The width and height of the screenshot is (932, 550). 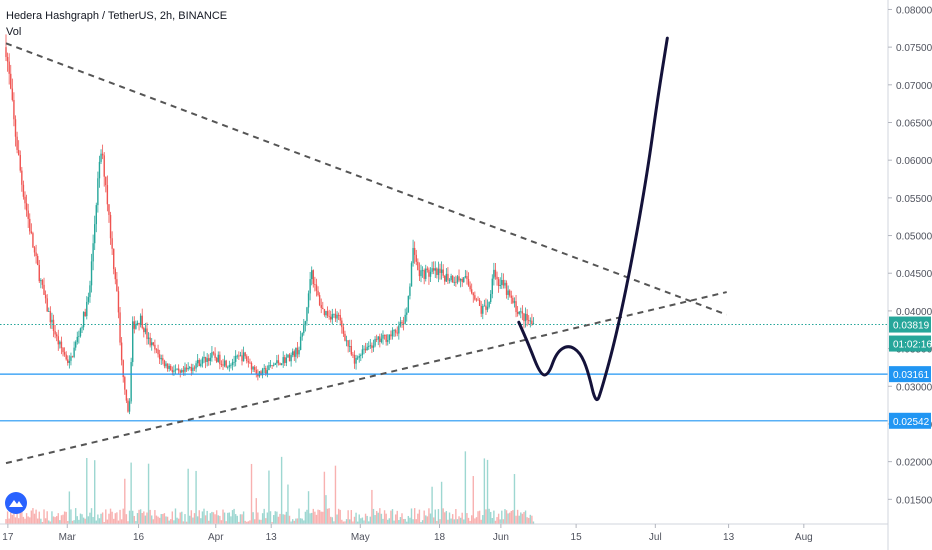 What do you see at coordinates (911, 375) in the screenshot?
I see `price-label-text: 0.03161` at bounding box center [911, 375].